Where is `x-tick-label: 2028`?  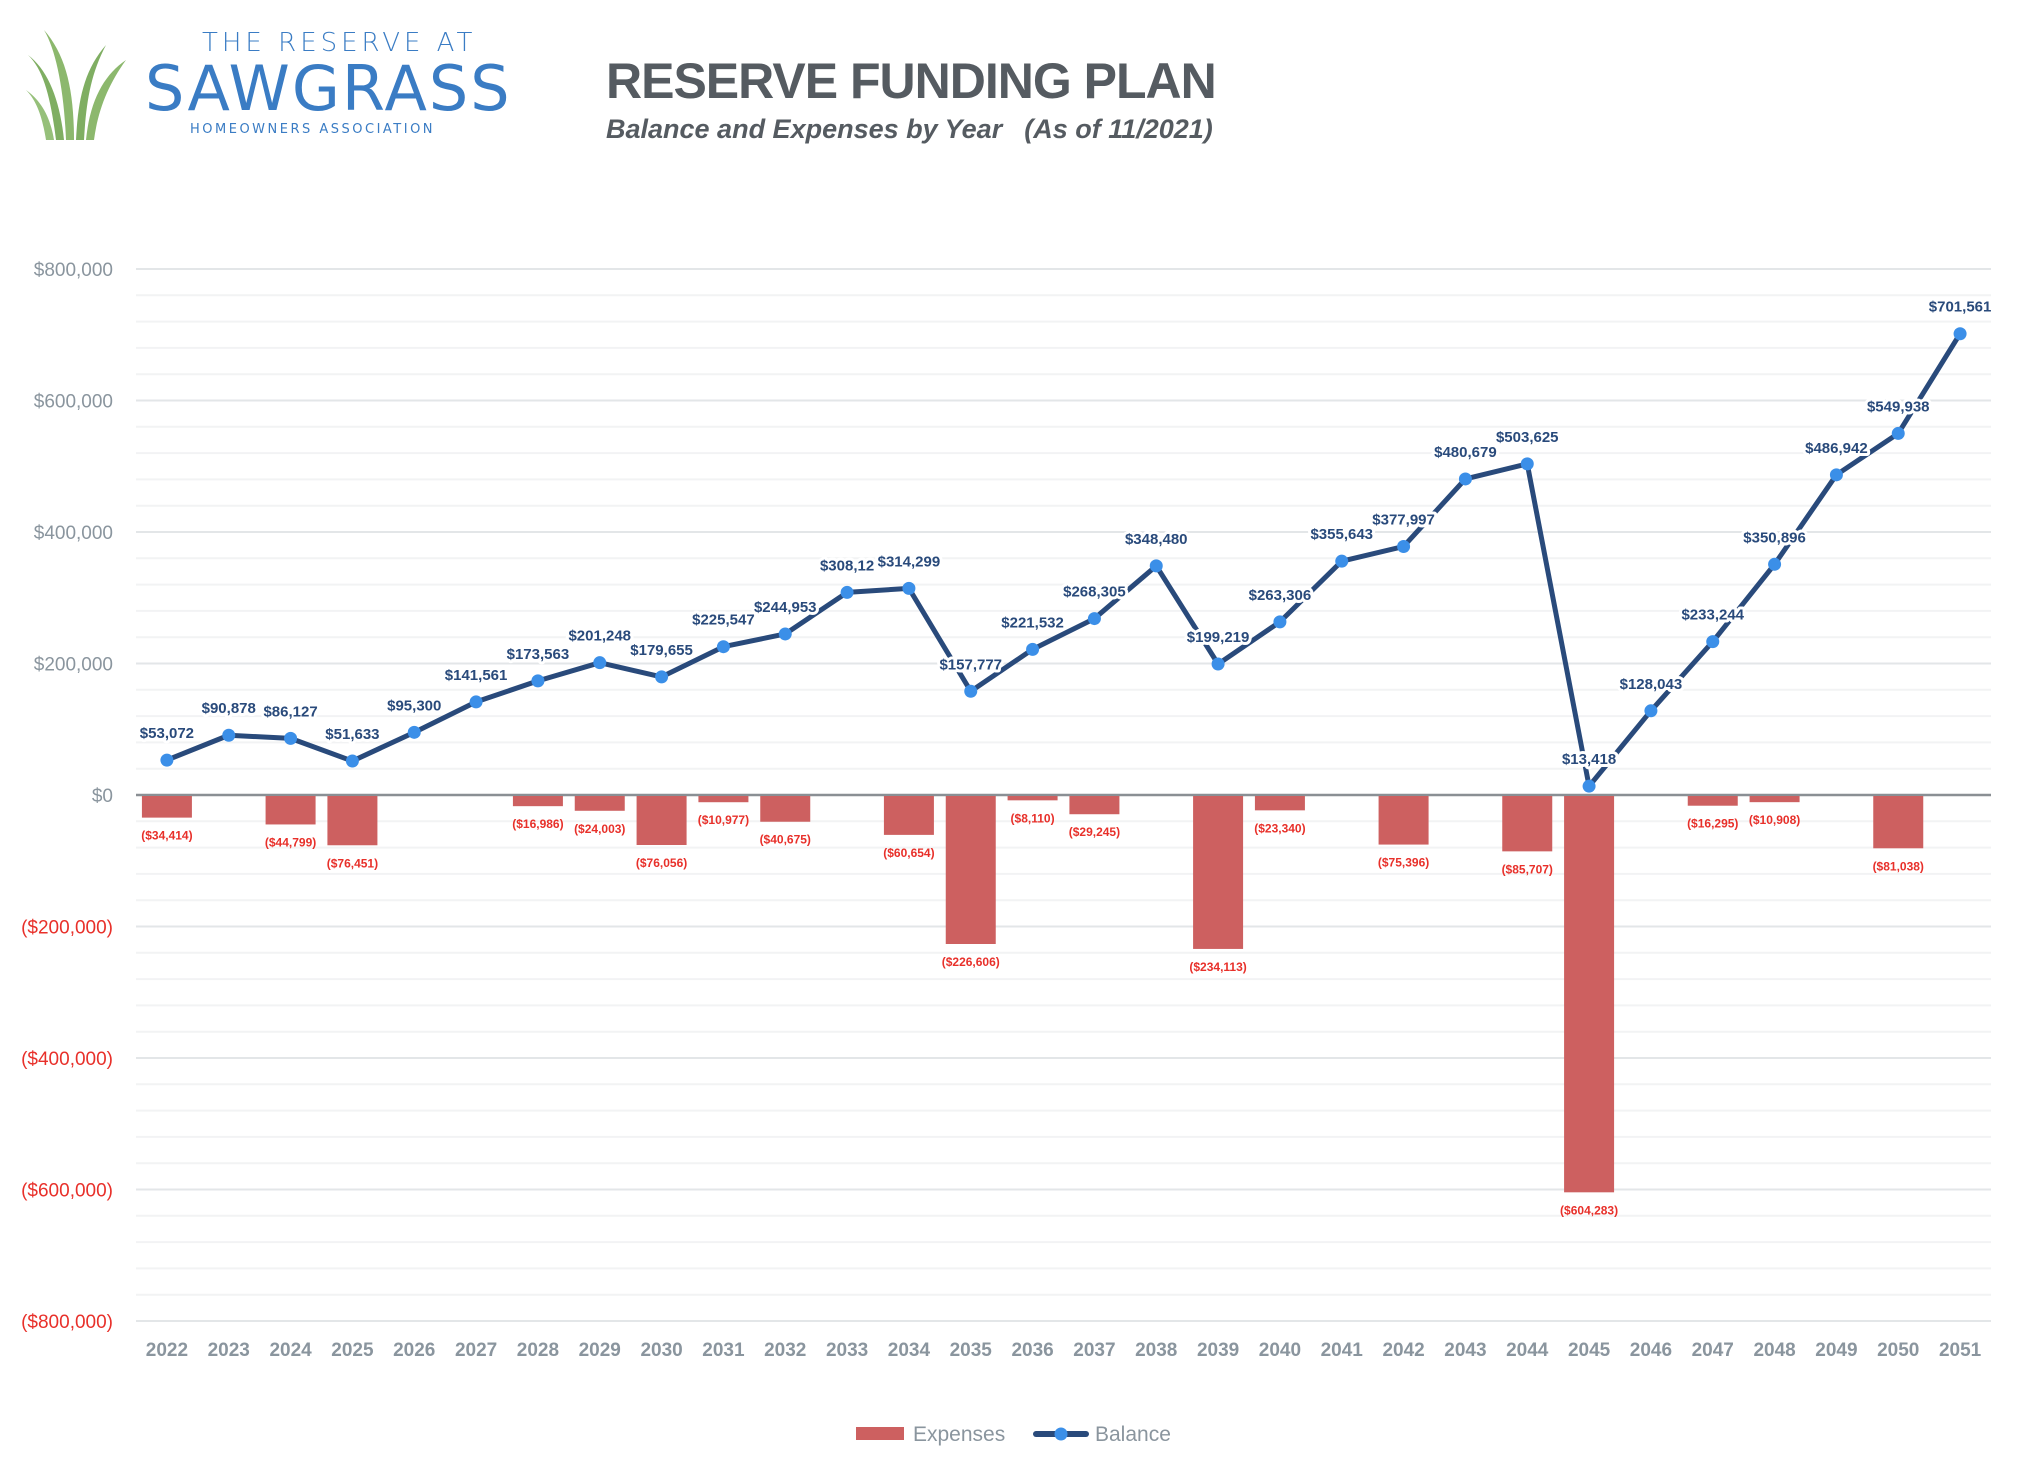
x-tick-label: 2028 is located at coordinates (538, 1350).